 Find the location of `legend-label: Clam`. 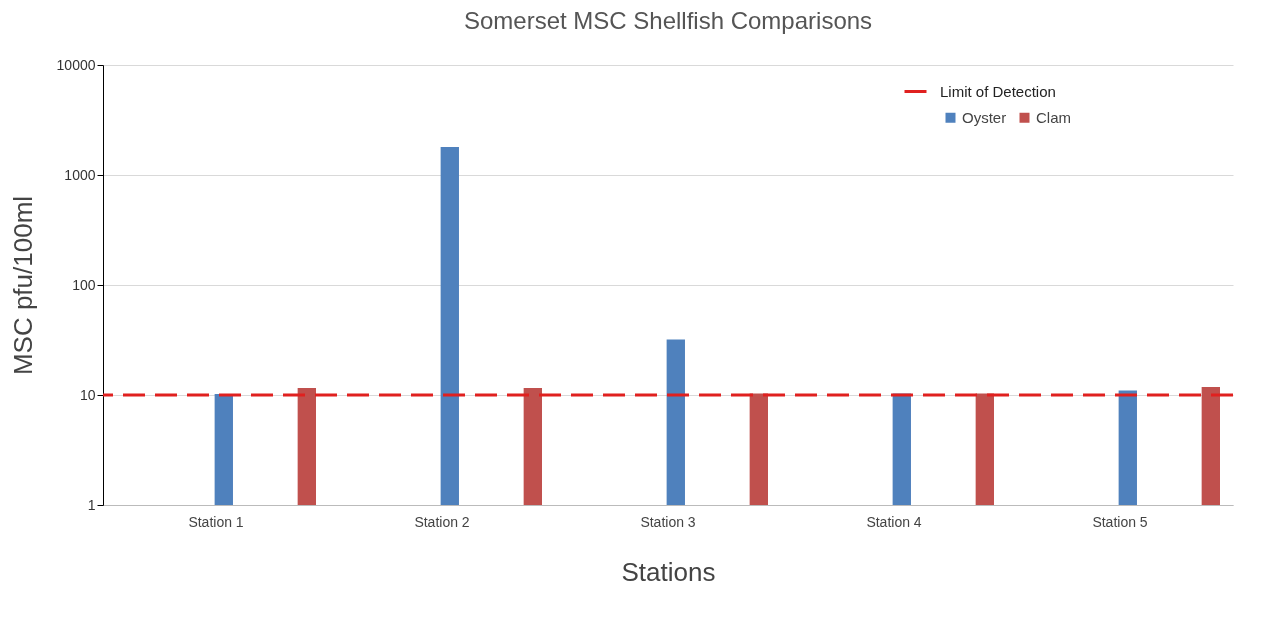

legend-label: Clam is located at coordinates (1054, 117).